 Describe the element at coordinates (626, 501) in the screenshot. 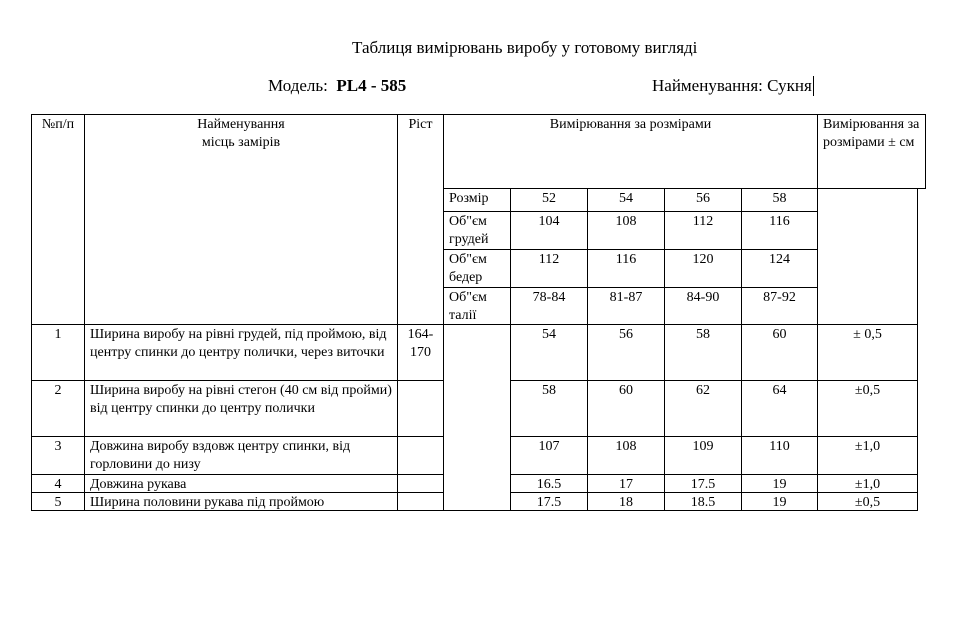

I see `row-value: 18` at that location.